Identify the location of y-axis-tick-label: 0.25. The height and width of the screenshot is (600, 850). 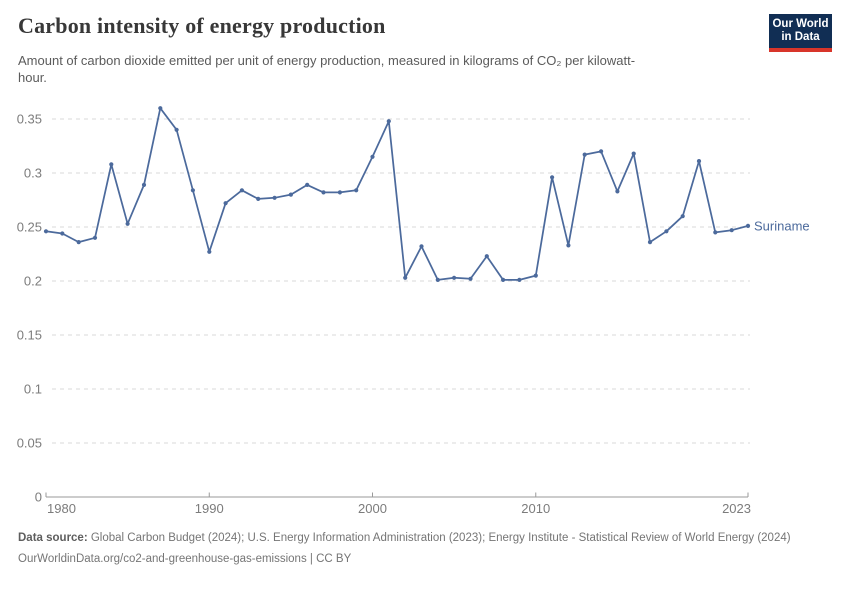
(29, 227).